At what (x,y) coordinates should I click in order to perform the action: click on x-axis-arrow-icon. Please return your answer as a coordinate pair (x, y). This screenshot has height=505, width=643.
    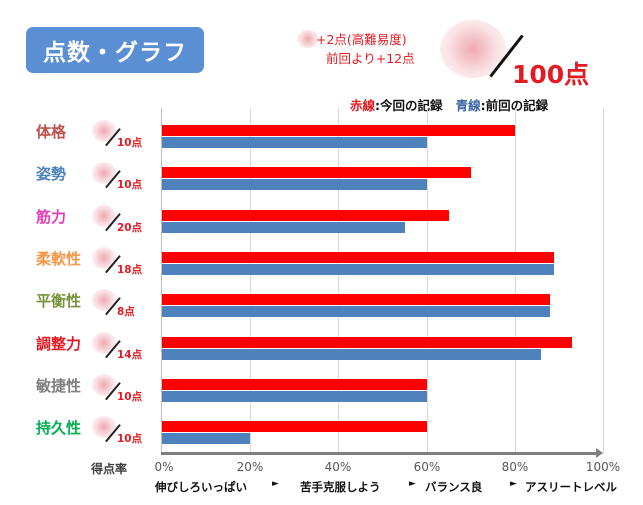
    Looking at the image, I should click on (599, 453).